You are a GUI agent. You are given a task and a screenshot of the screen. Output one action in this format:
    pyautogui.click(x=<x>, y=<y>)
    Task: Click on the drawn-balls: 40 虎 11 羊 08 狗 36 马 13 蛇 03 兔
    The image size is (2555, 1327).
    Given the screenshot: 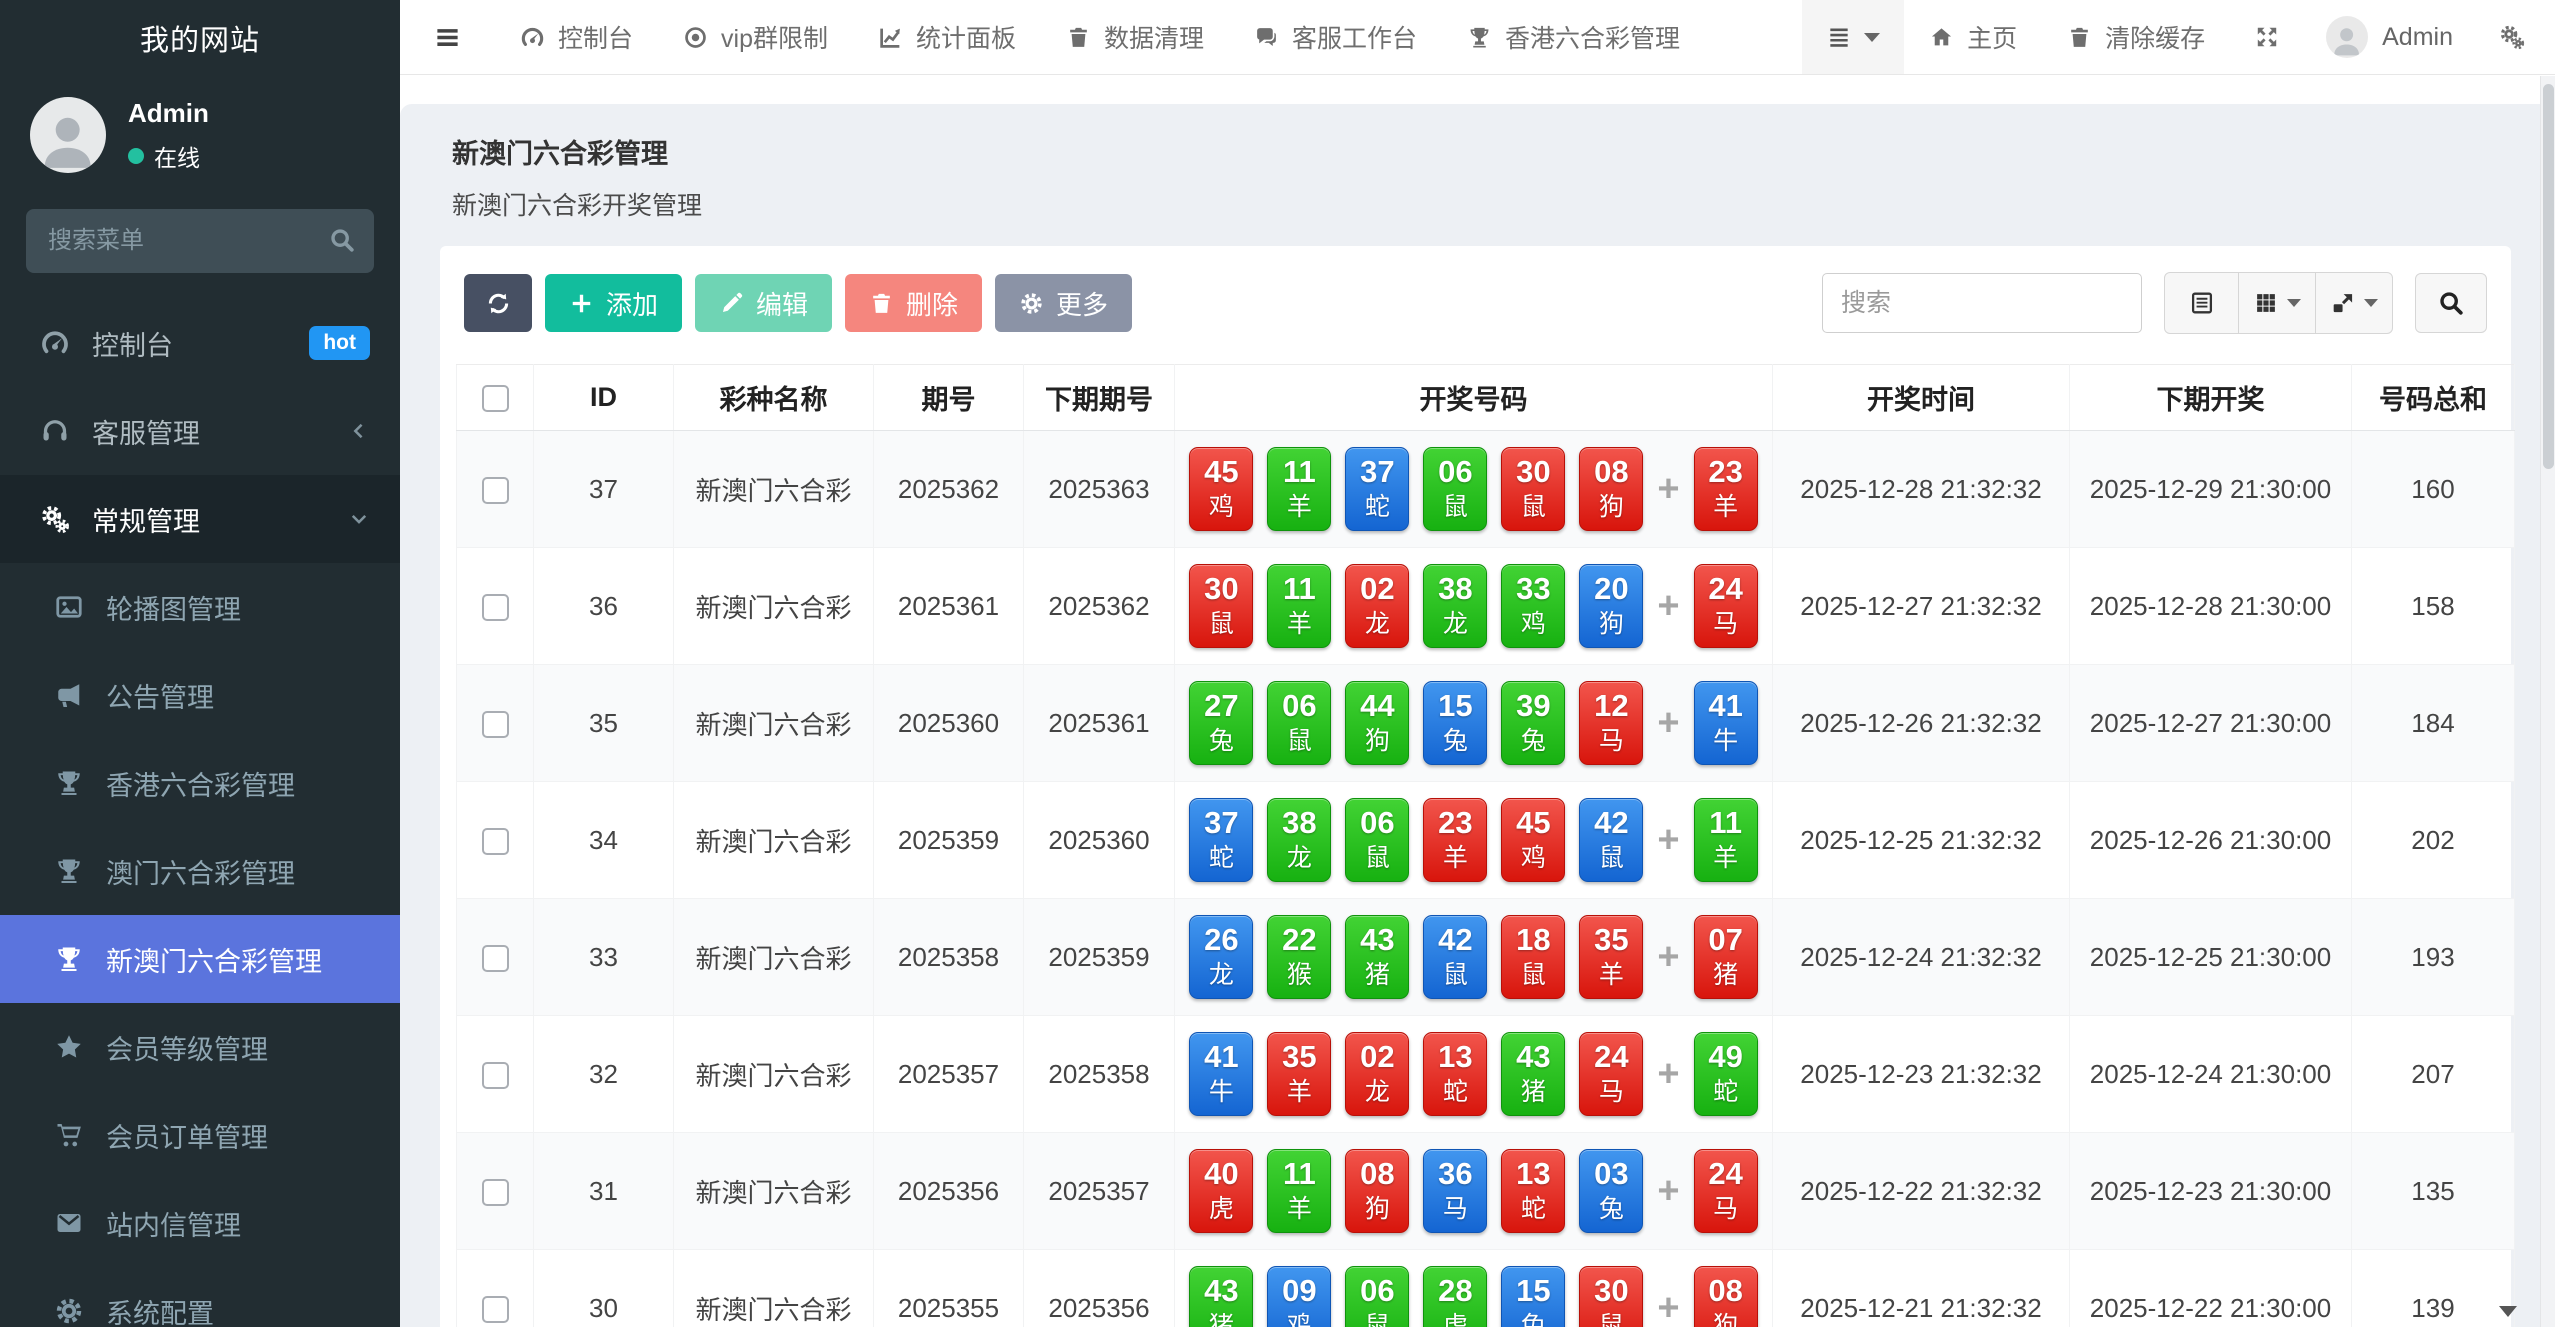 What is the action you would take?
    pyautogui.click(x=1416, y=1191)
    